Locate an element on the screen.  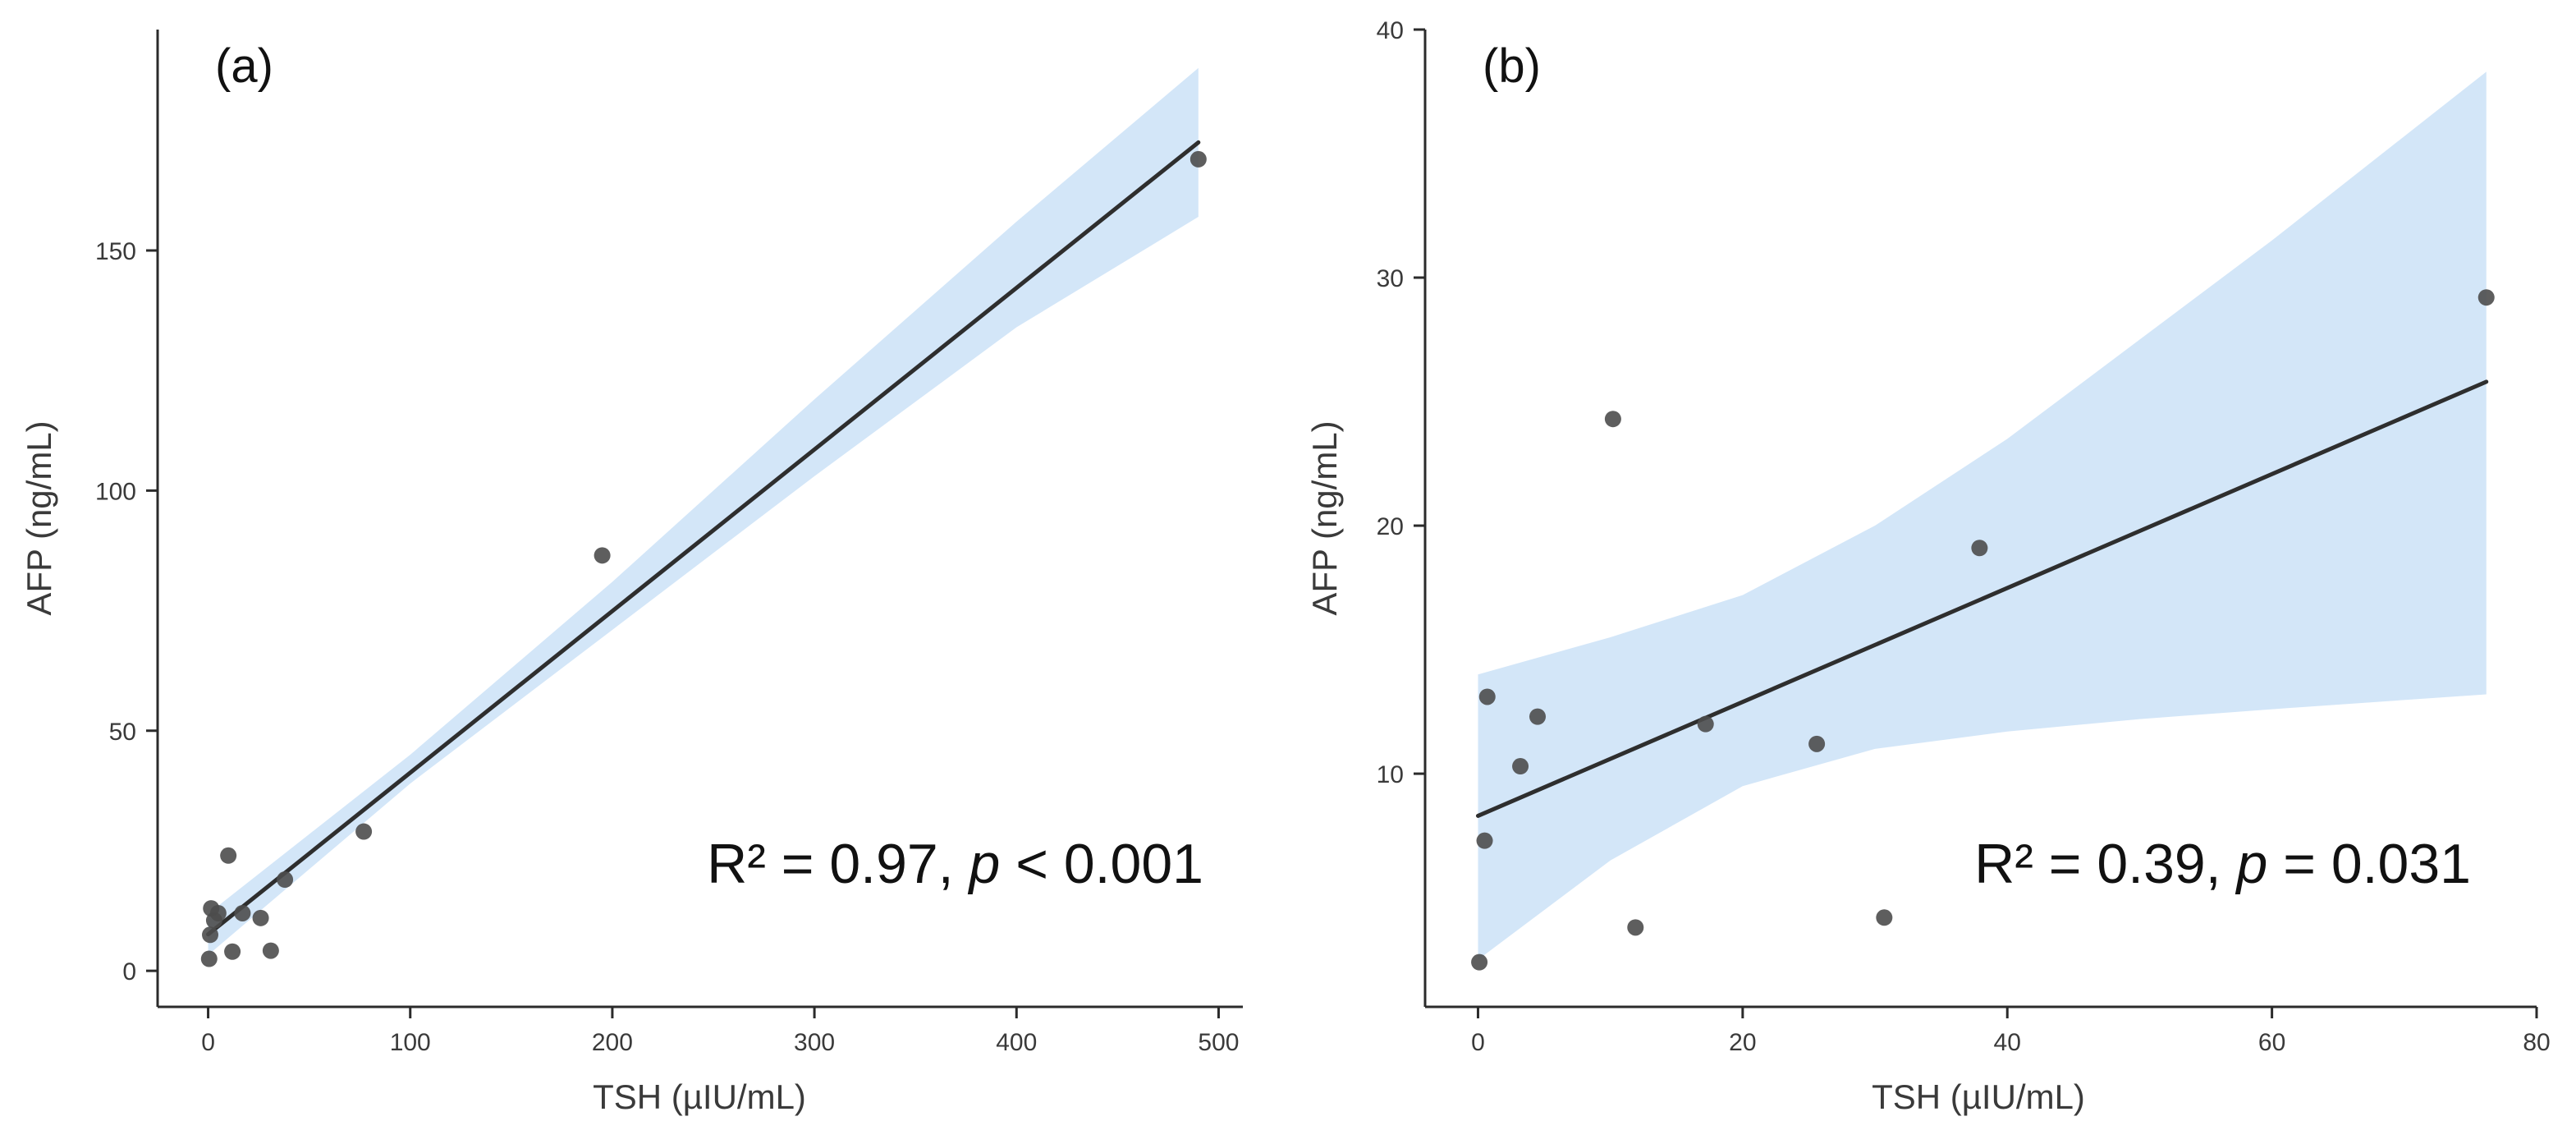
y-ticks: 10 20 30 40 is located at coordinates (1401, 402).